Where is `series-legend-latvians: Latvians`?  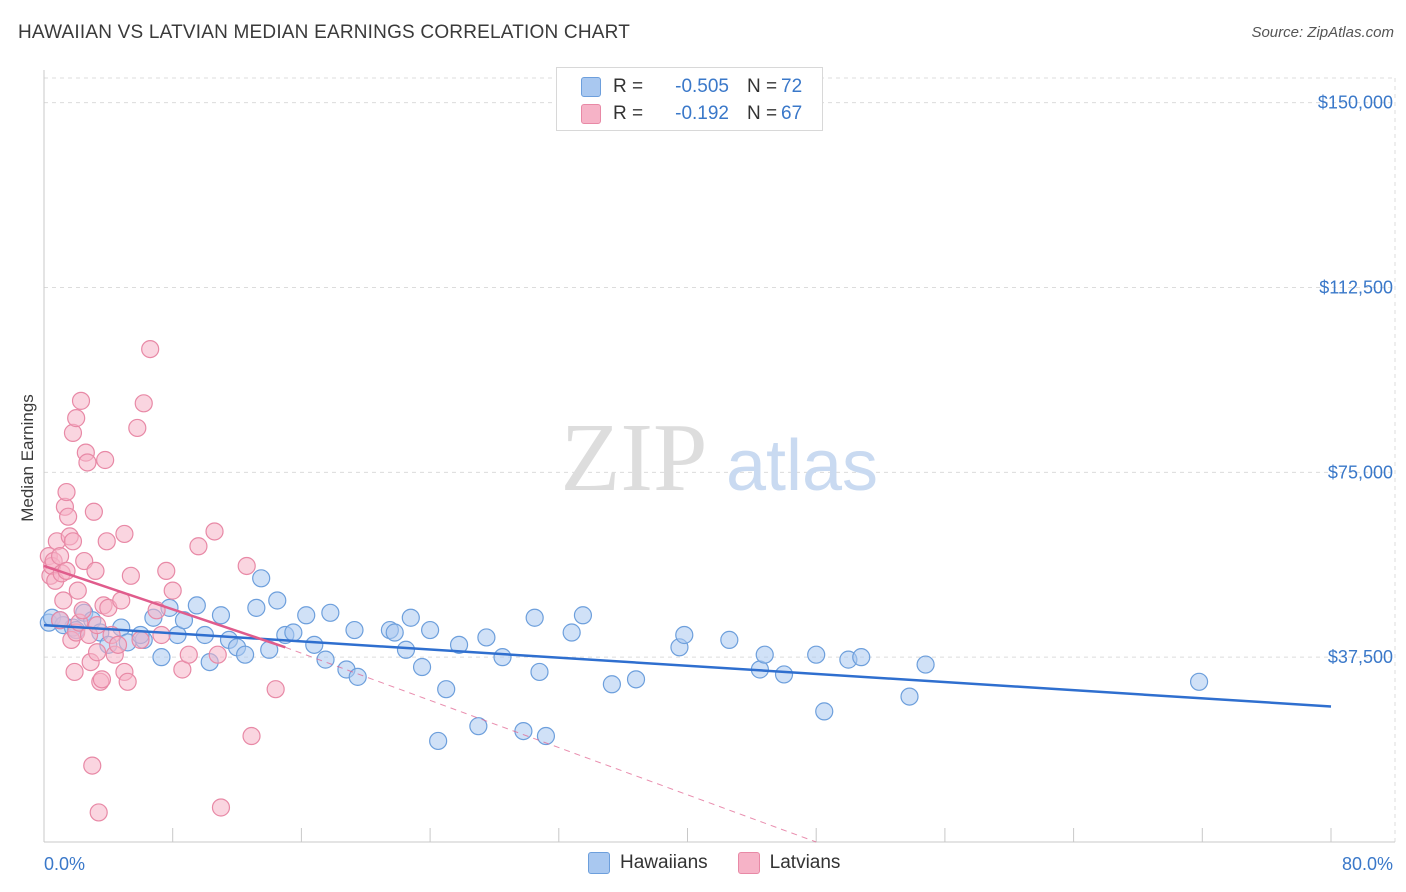
series-legend-latvians: Latvians is located at coordinates (789, 863).